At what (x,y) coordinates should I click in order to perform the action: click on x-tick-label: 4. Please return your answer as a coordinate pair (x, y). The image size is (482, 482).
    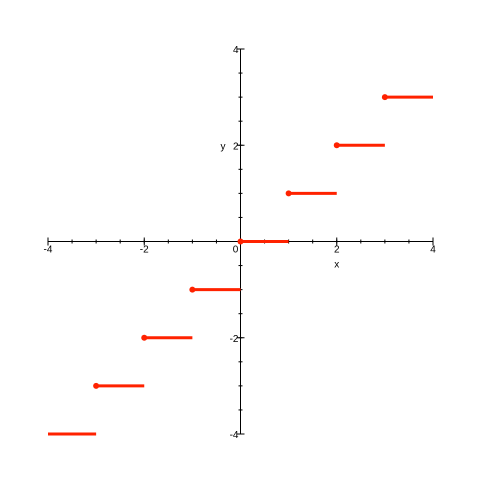
    Looking at the image, I should click on (433, 250).